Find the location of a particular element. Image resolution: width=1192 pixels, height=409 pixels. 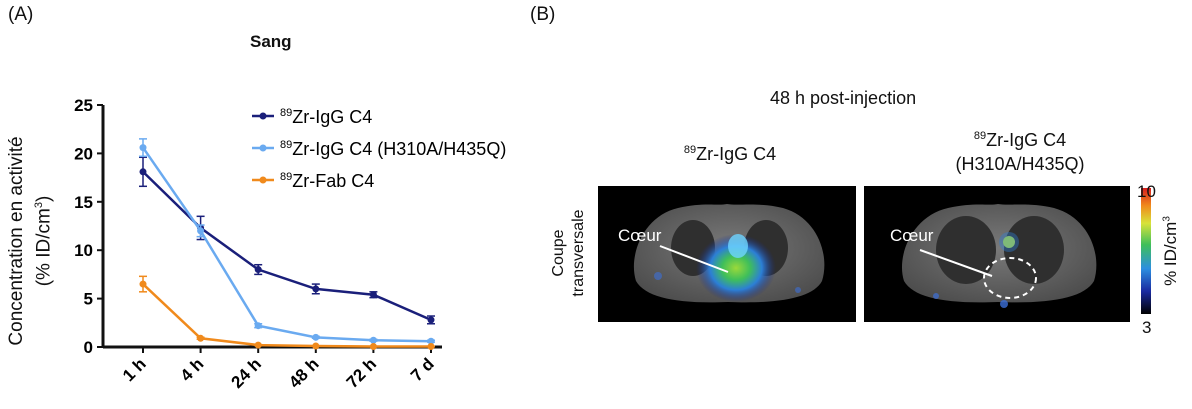

y-axis-label: Concentration en activité (% ID/cm3) is located at coordinates (30, 241).